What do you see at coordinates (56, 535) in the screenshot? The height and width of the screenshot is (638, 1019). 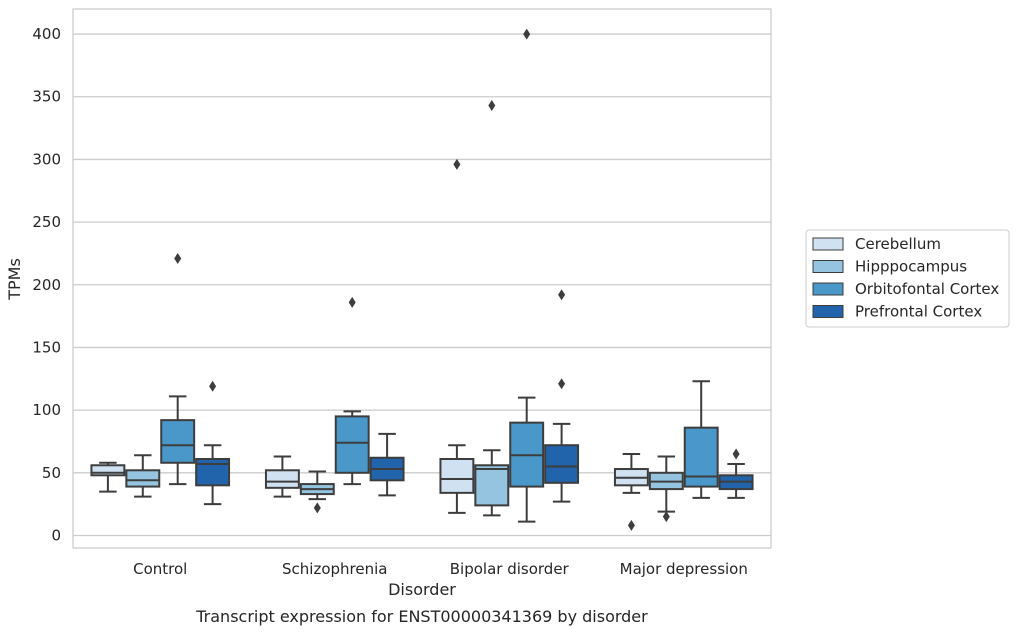 I see `y-tick-label: 0` at bounding box center [56, 535].